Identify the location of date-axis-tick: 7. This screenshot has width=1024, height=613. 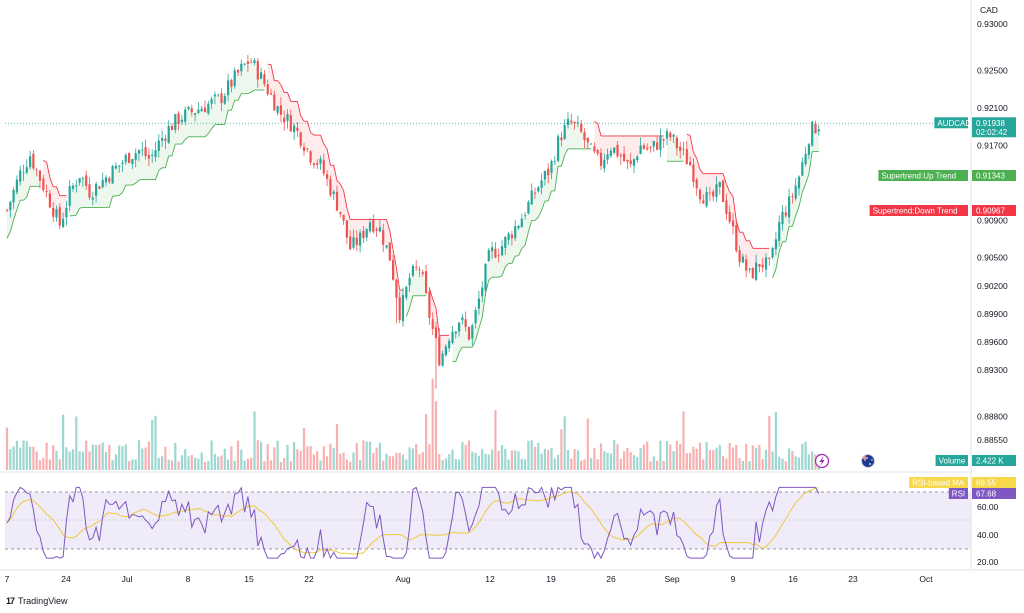
(7, 579).